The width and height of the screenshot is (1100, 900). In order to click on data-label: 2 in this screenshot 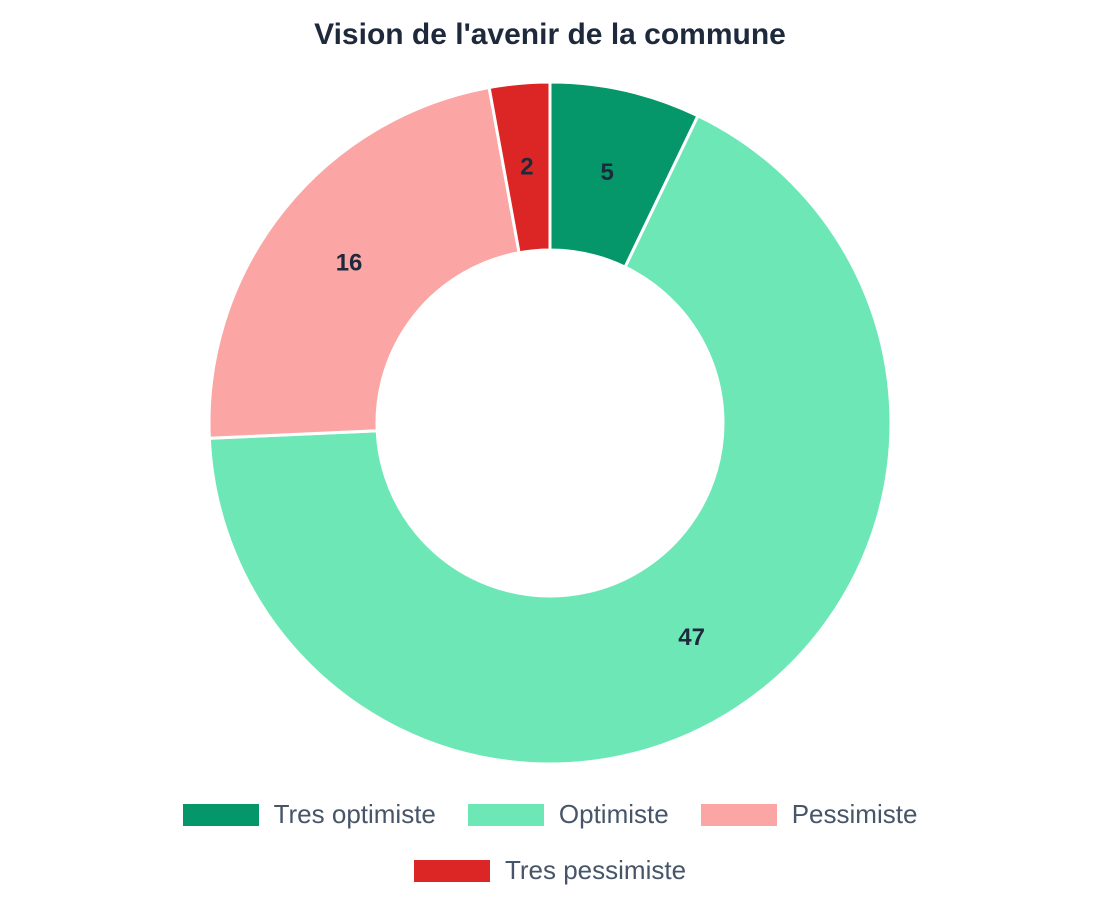, I will do `click(526, 167)`.